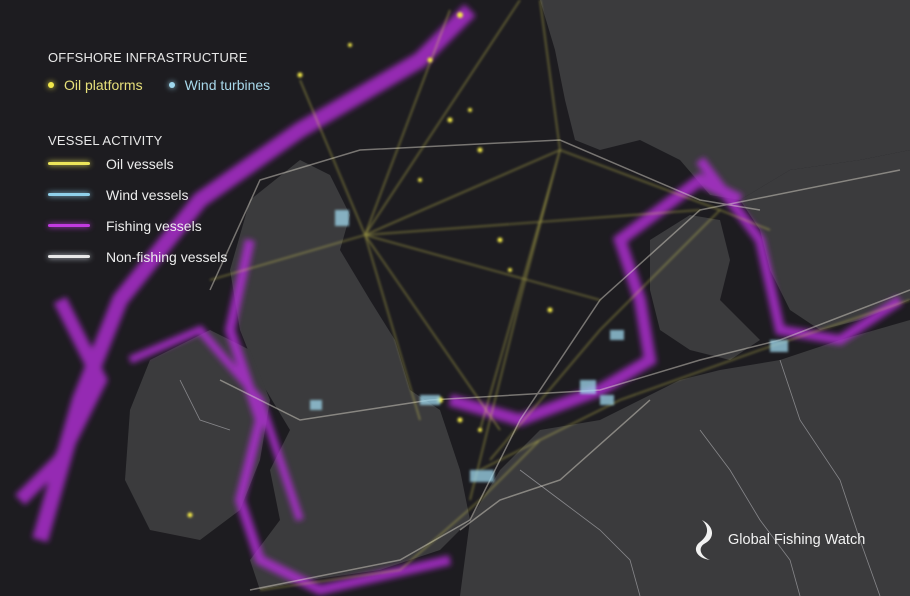 Image resolution: width=910 pixels, height=596 pixels. What do you see at coordinates (825, 240) in the screenshot?
I see `sweden` at bounding box center [825, 240].